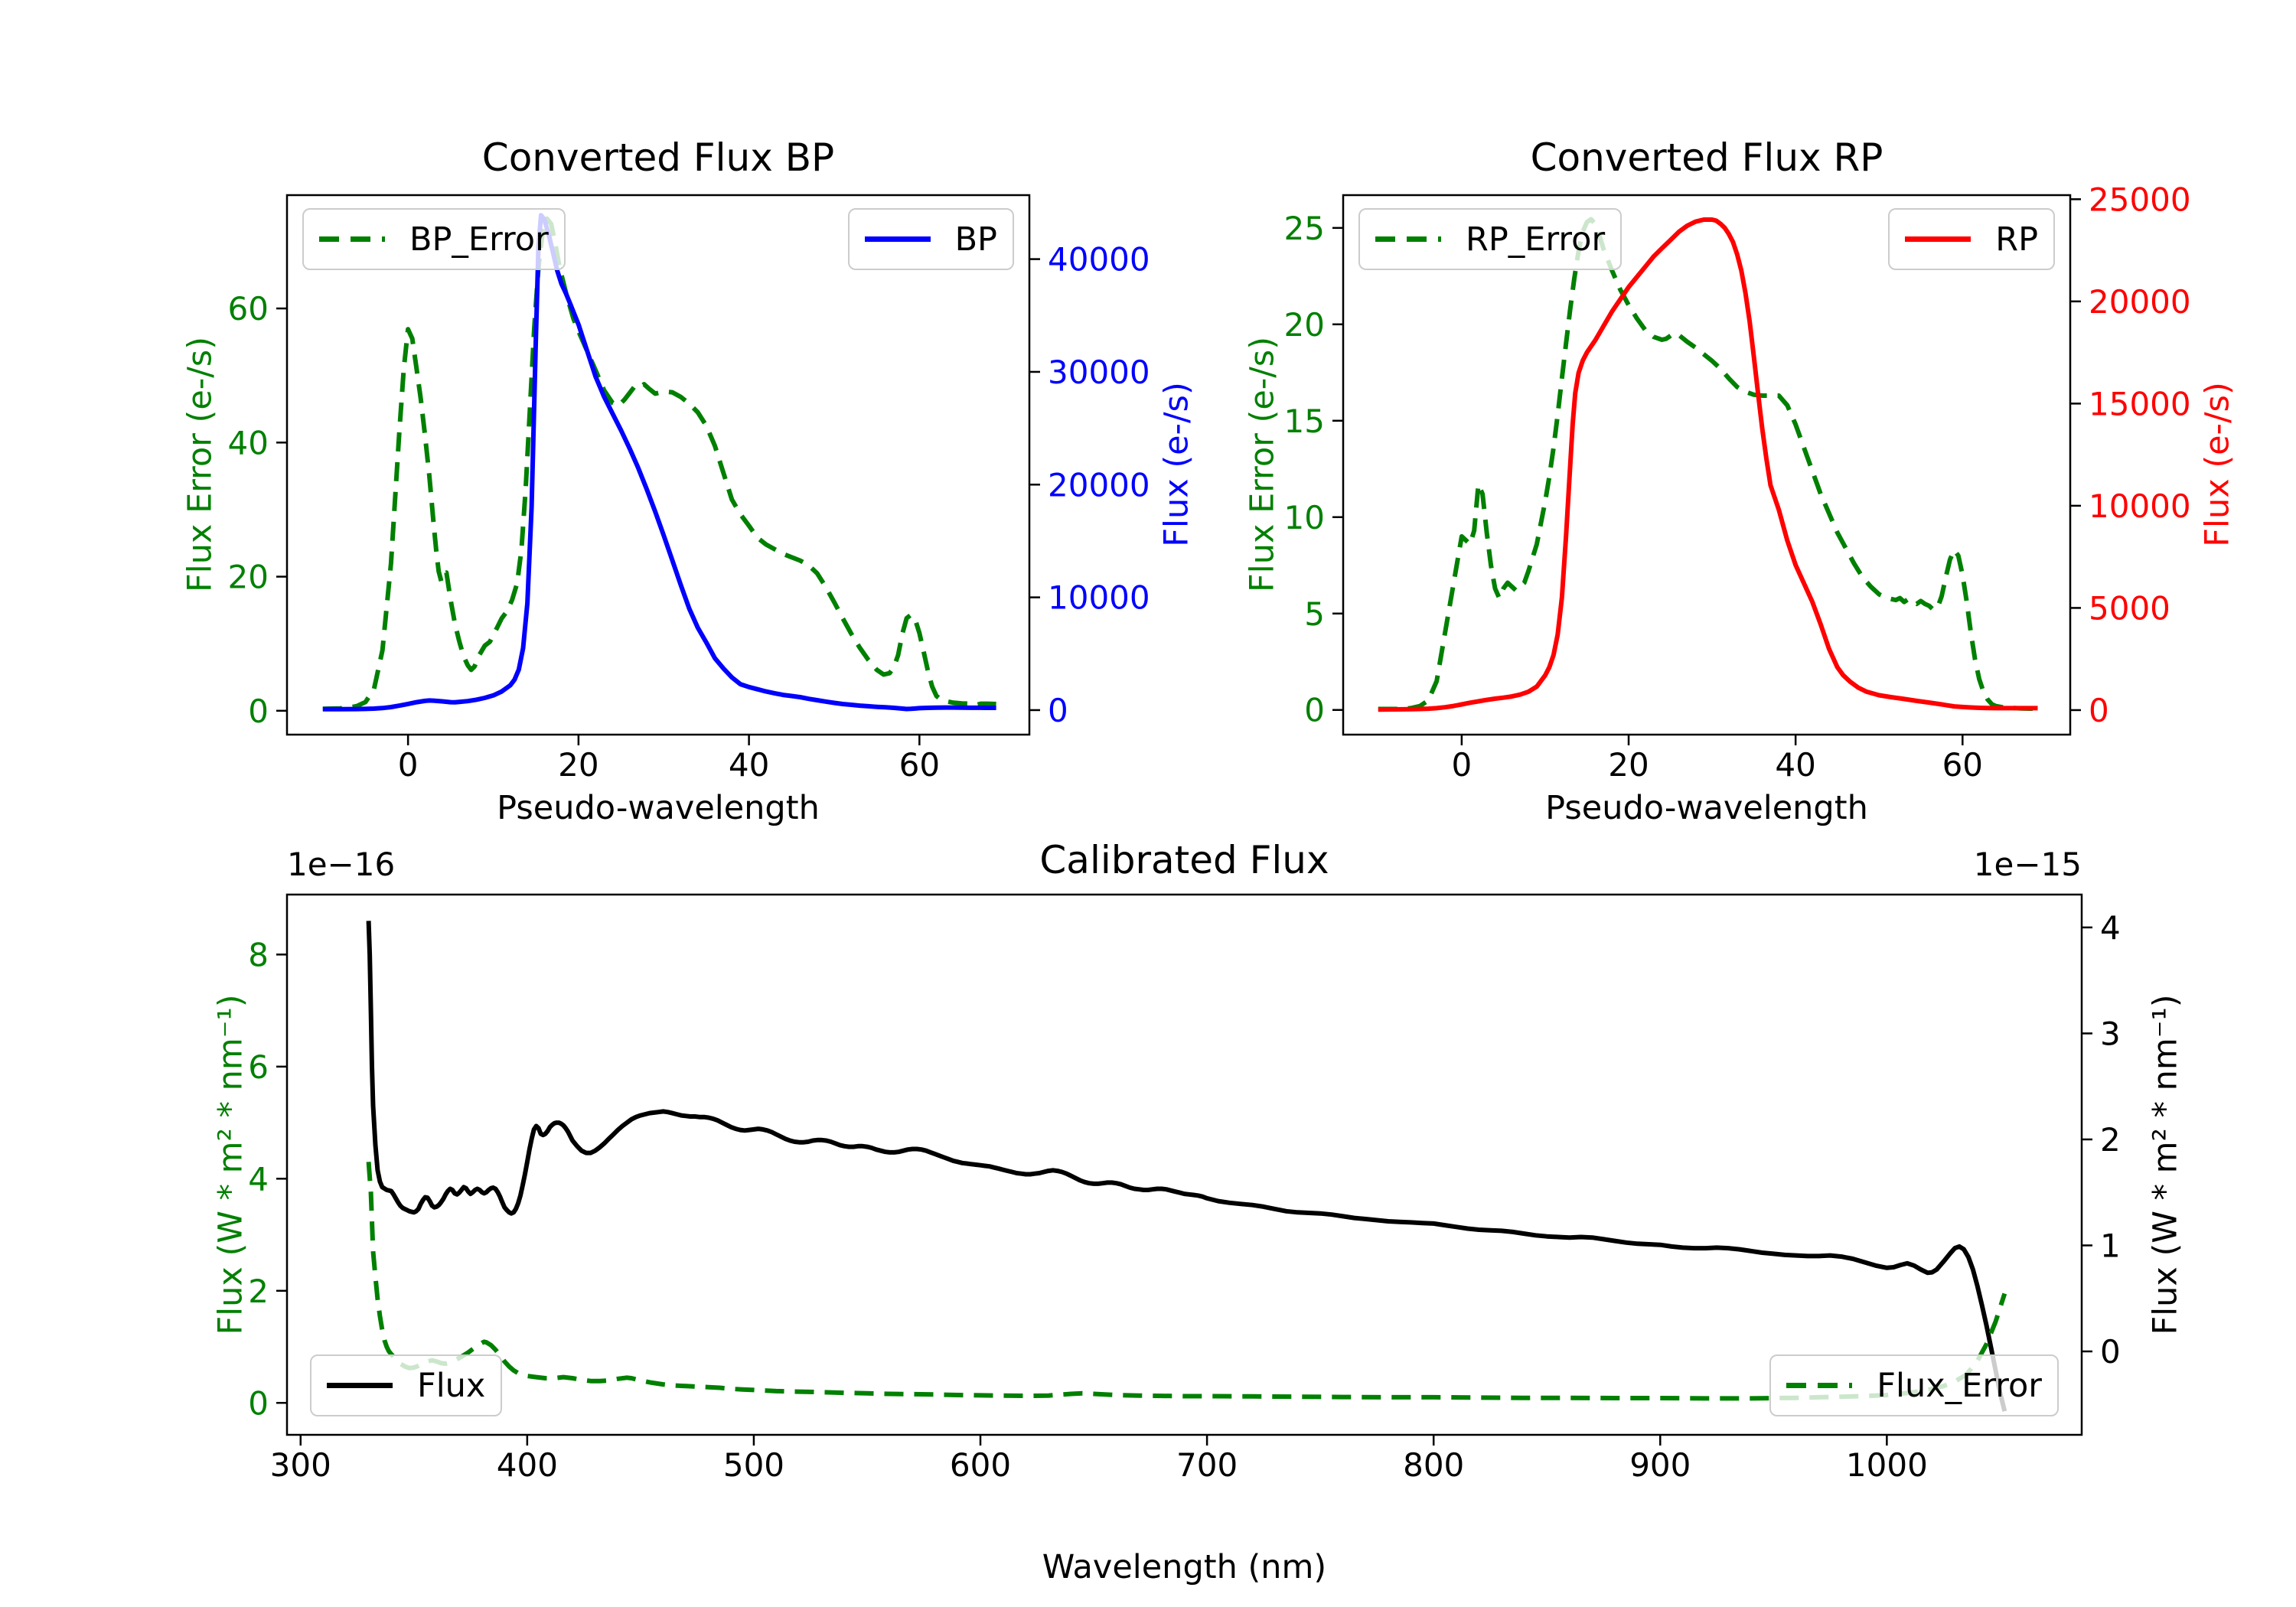 The image size is (2296, 1607). Describe the element at coordinates (200, 464) in the screenshot. I see `bp-yleft-label: Flux Error (e-/s)` at that location.